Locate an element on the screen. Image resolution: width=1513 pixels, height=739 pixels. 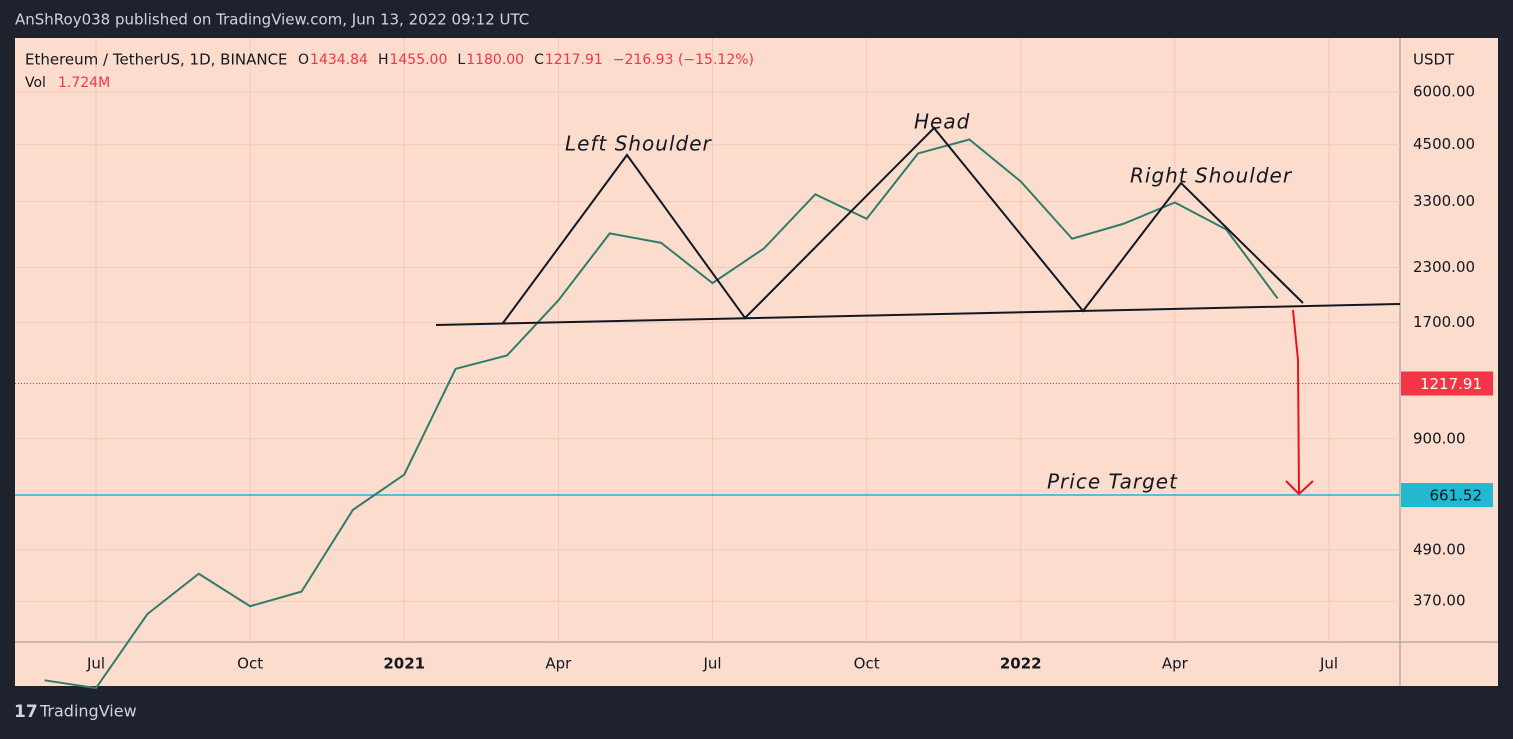
y-axis-label: USDT is located at coordinates (1434, 60).